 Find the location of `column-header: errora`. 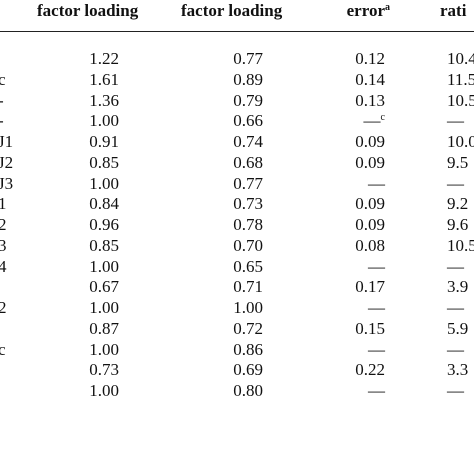

column-header: errora is located at coordinates (368, 11).